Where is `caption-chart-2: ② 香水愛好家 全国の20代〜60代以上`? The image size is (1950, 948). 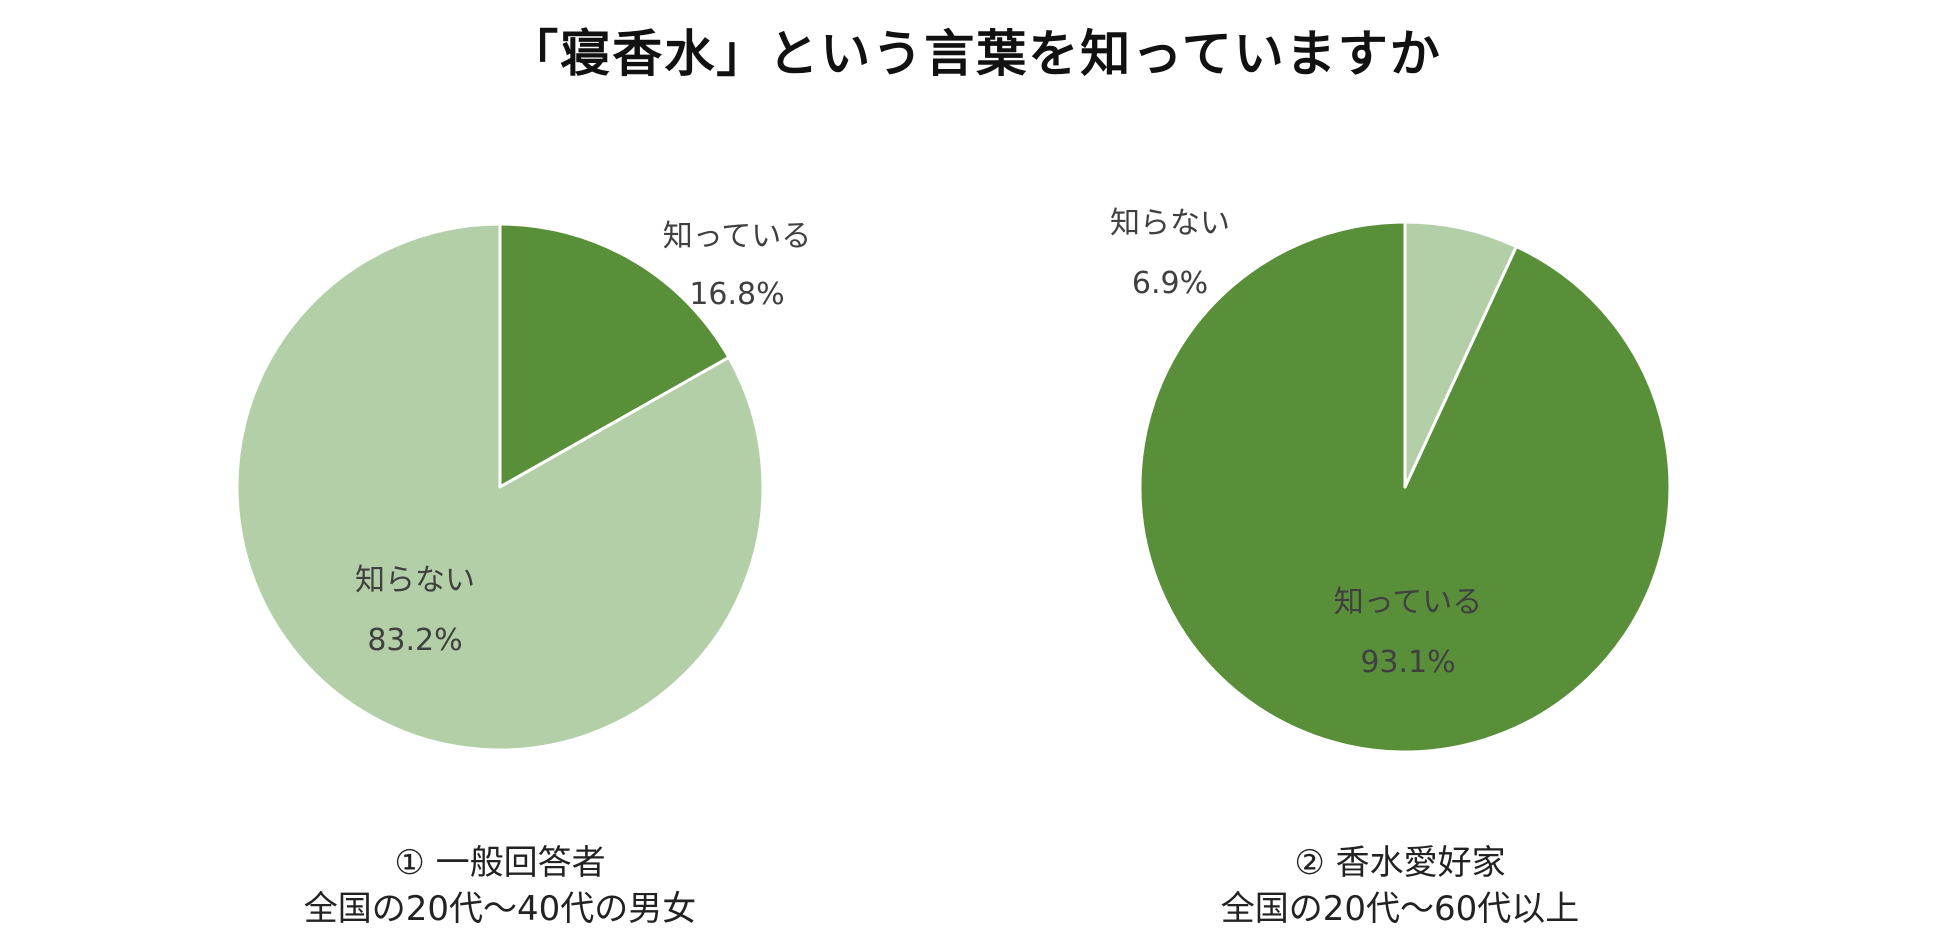 caption-chart-2: ② 香水愛好家 全国の20代〜60代以上 is located at coordinates (1400, 886).